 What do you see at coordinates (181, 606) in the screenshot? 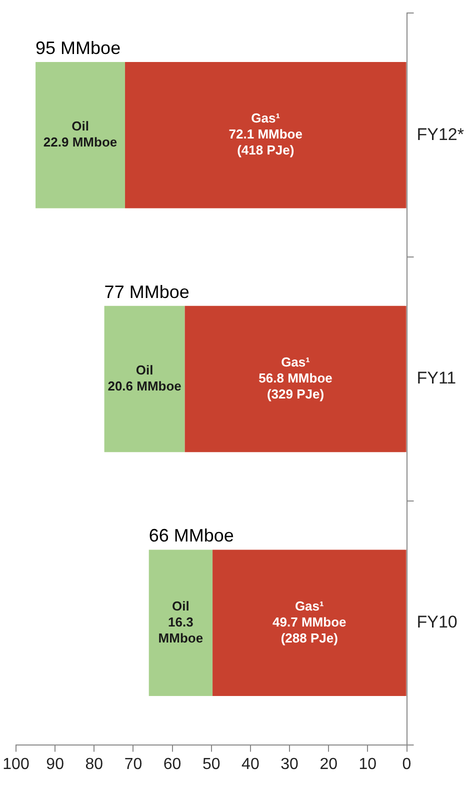
I see `series-label: Oil` at bounding box center [181, 606].